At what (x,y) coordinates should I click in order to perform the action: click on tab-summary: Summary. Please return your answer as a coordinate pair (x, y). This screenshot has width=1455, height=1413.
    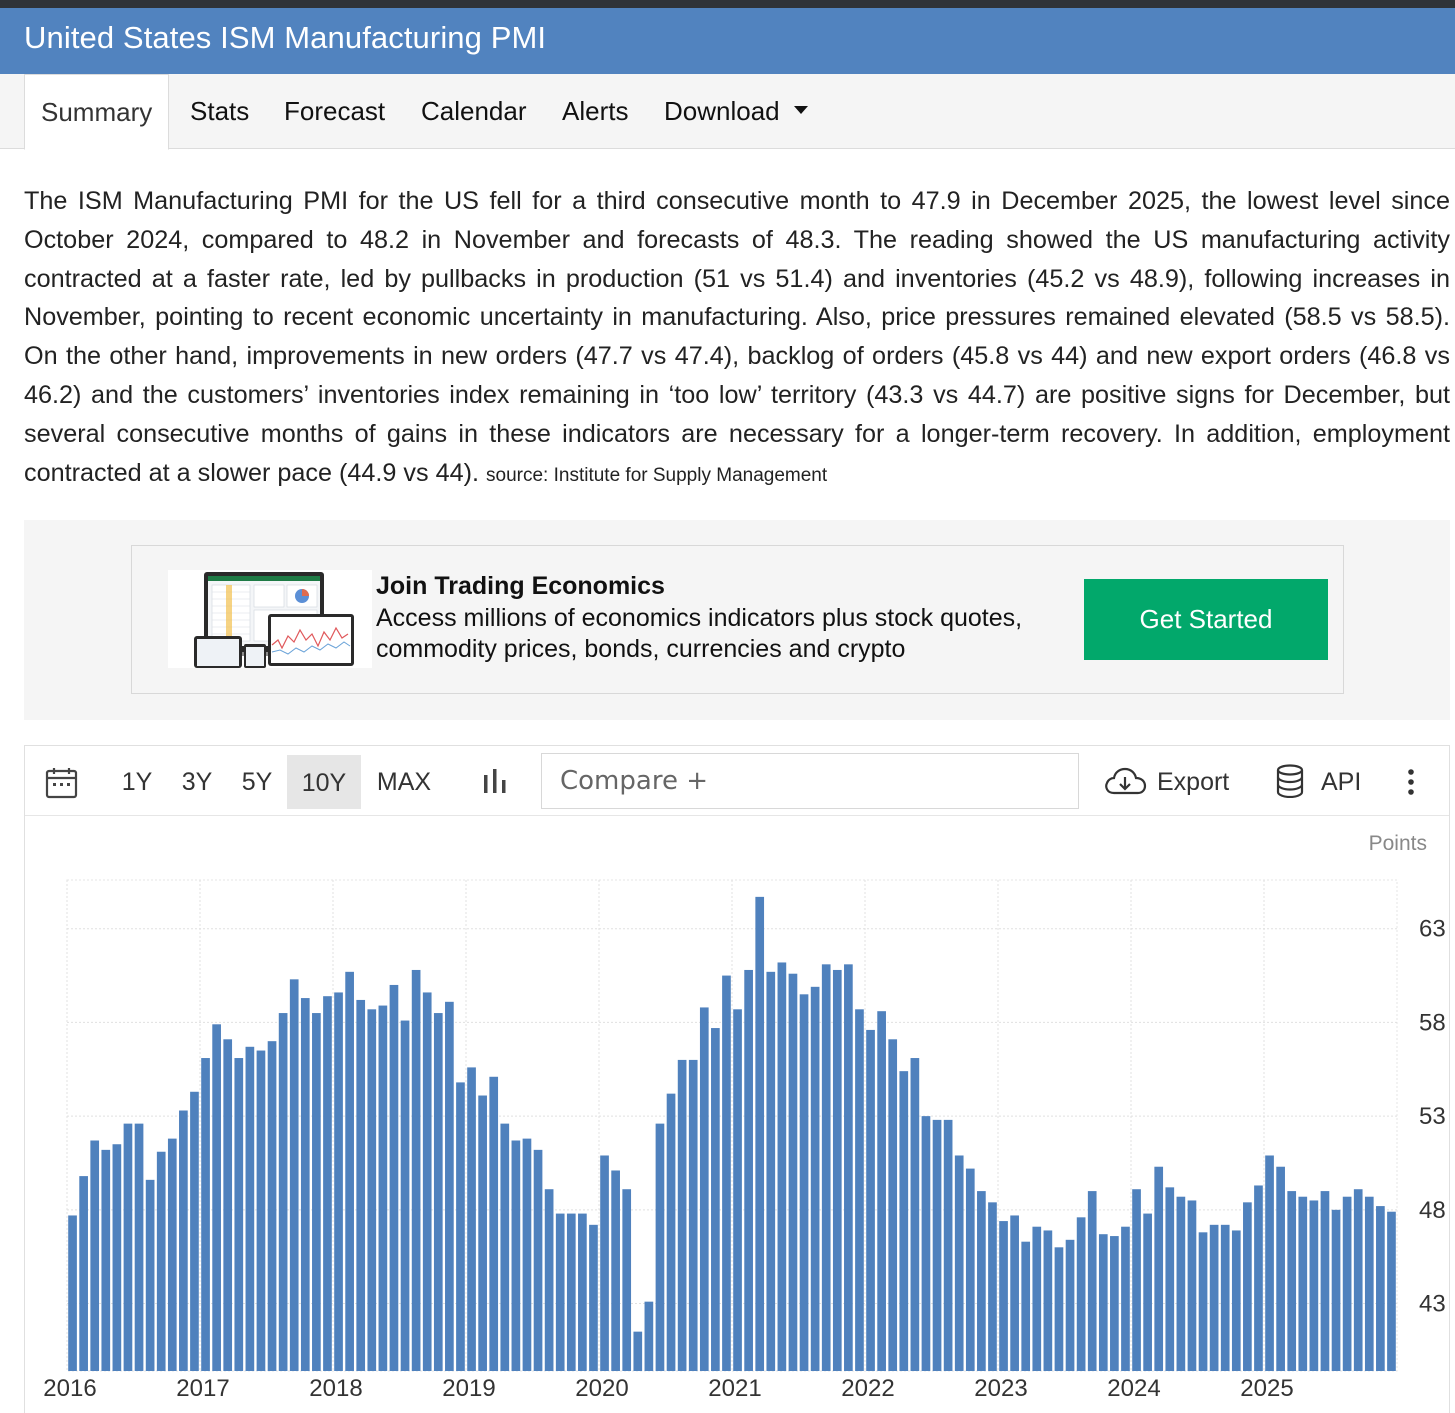
    Looking at the image, I should click on (97, 112).